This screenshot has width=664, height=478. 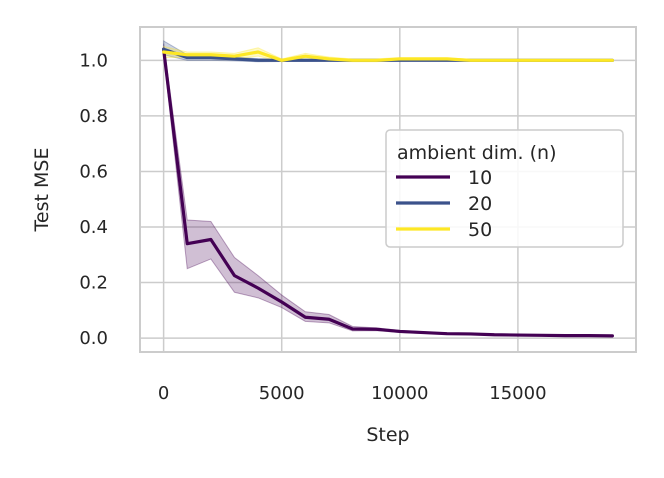 I want to click on y-axis-ticks: 0.0 0.2 0.4 0.6 0.8 1.0, so click(x=93, y=199).